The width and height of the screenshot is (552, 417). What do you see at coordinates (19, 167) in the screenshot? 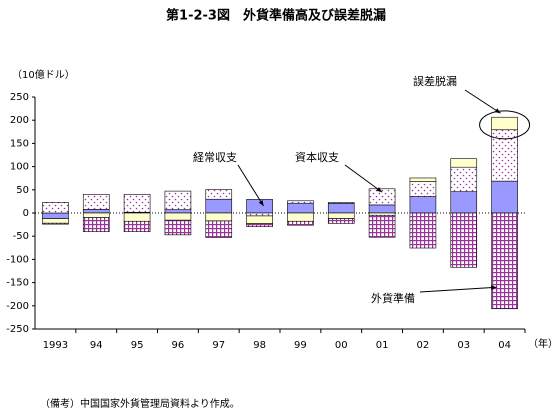
I see `y-tick-label: 100` at bounding box center [19, 167].